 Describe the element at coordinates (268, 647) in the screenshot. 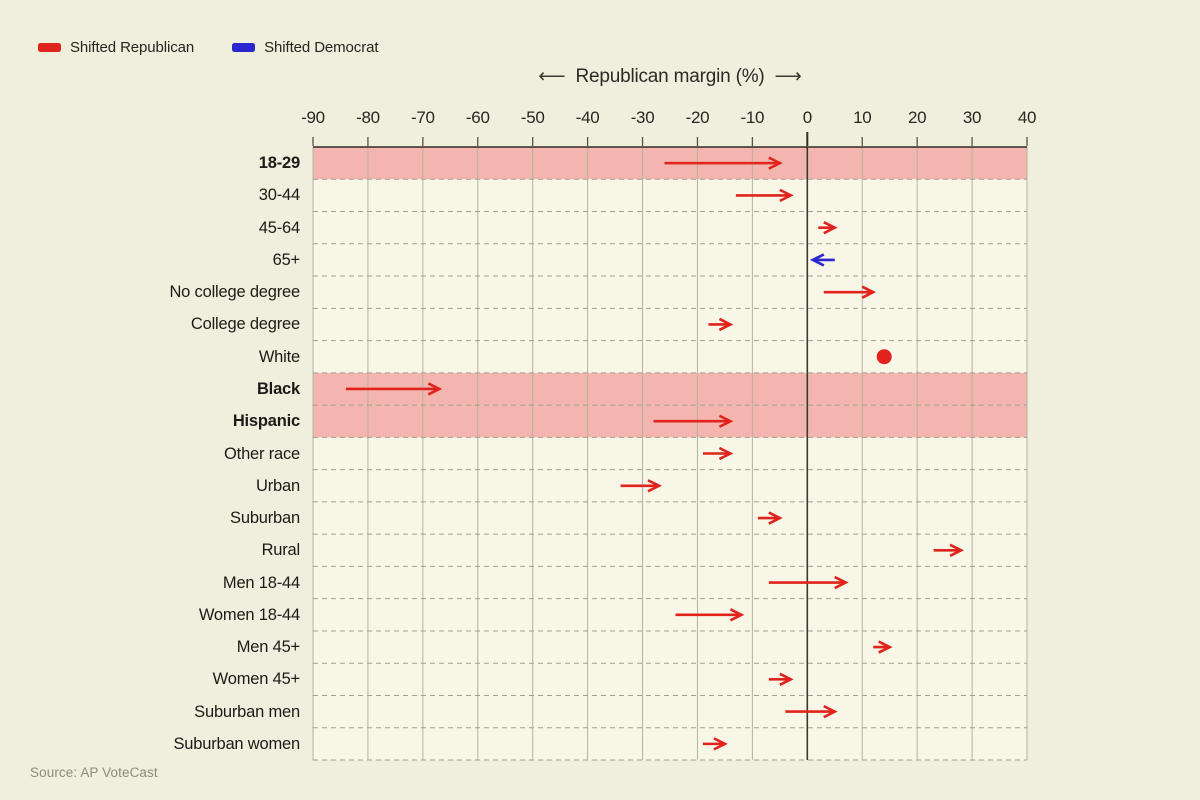

I see `row-label: Men 45+` at that location.